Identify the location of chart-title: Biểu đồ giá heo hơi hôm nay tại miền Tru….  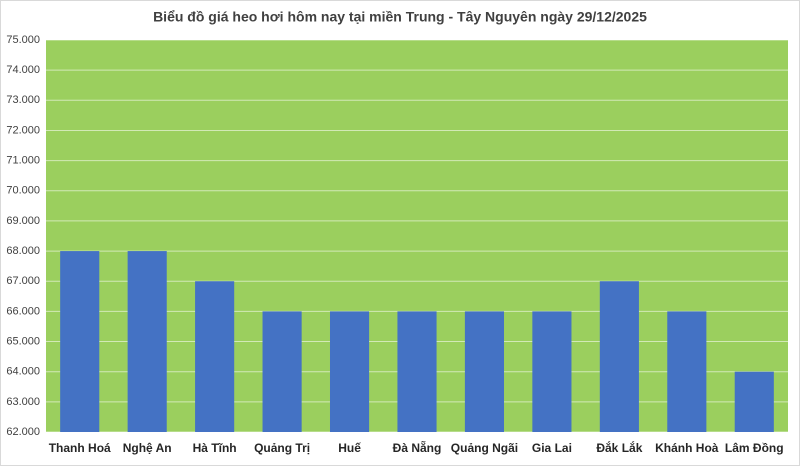
(400, 17).